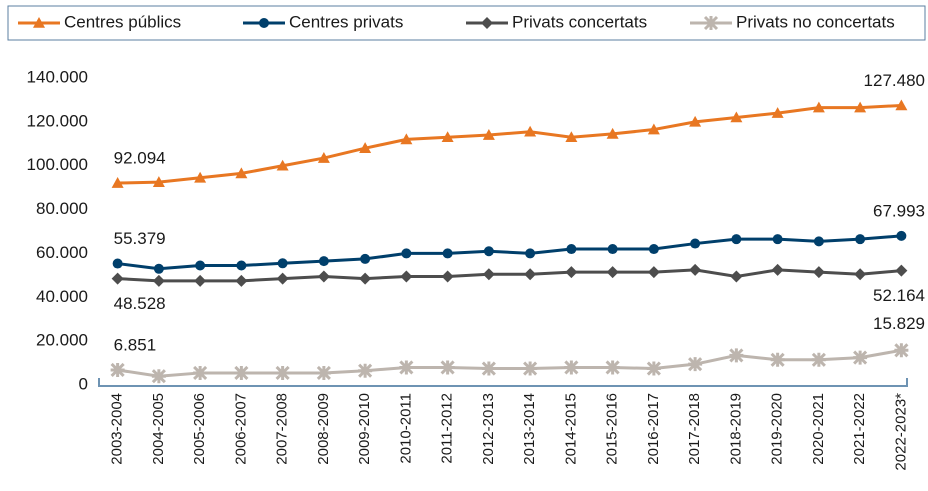 This screenshot has width=928, height=491. I want to click on legend-label: Privats concertats, so click(579, 21).